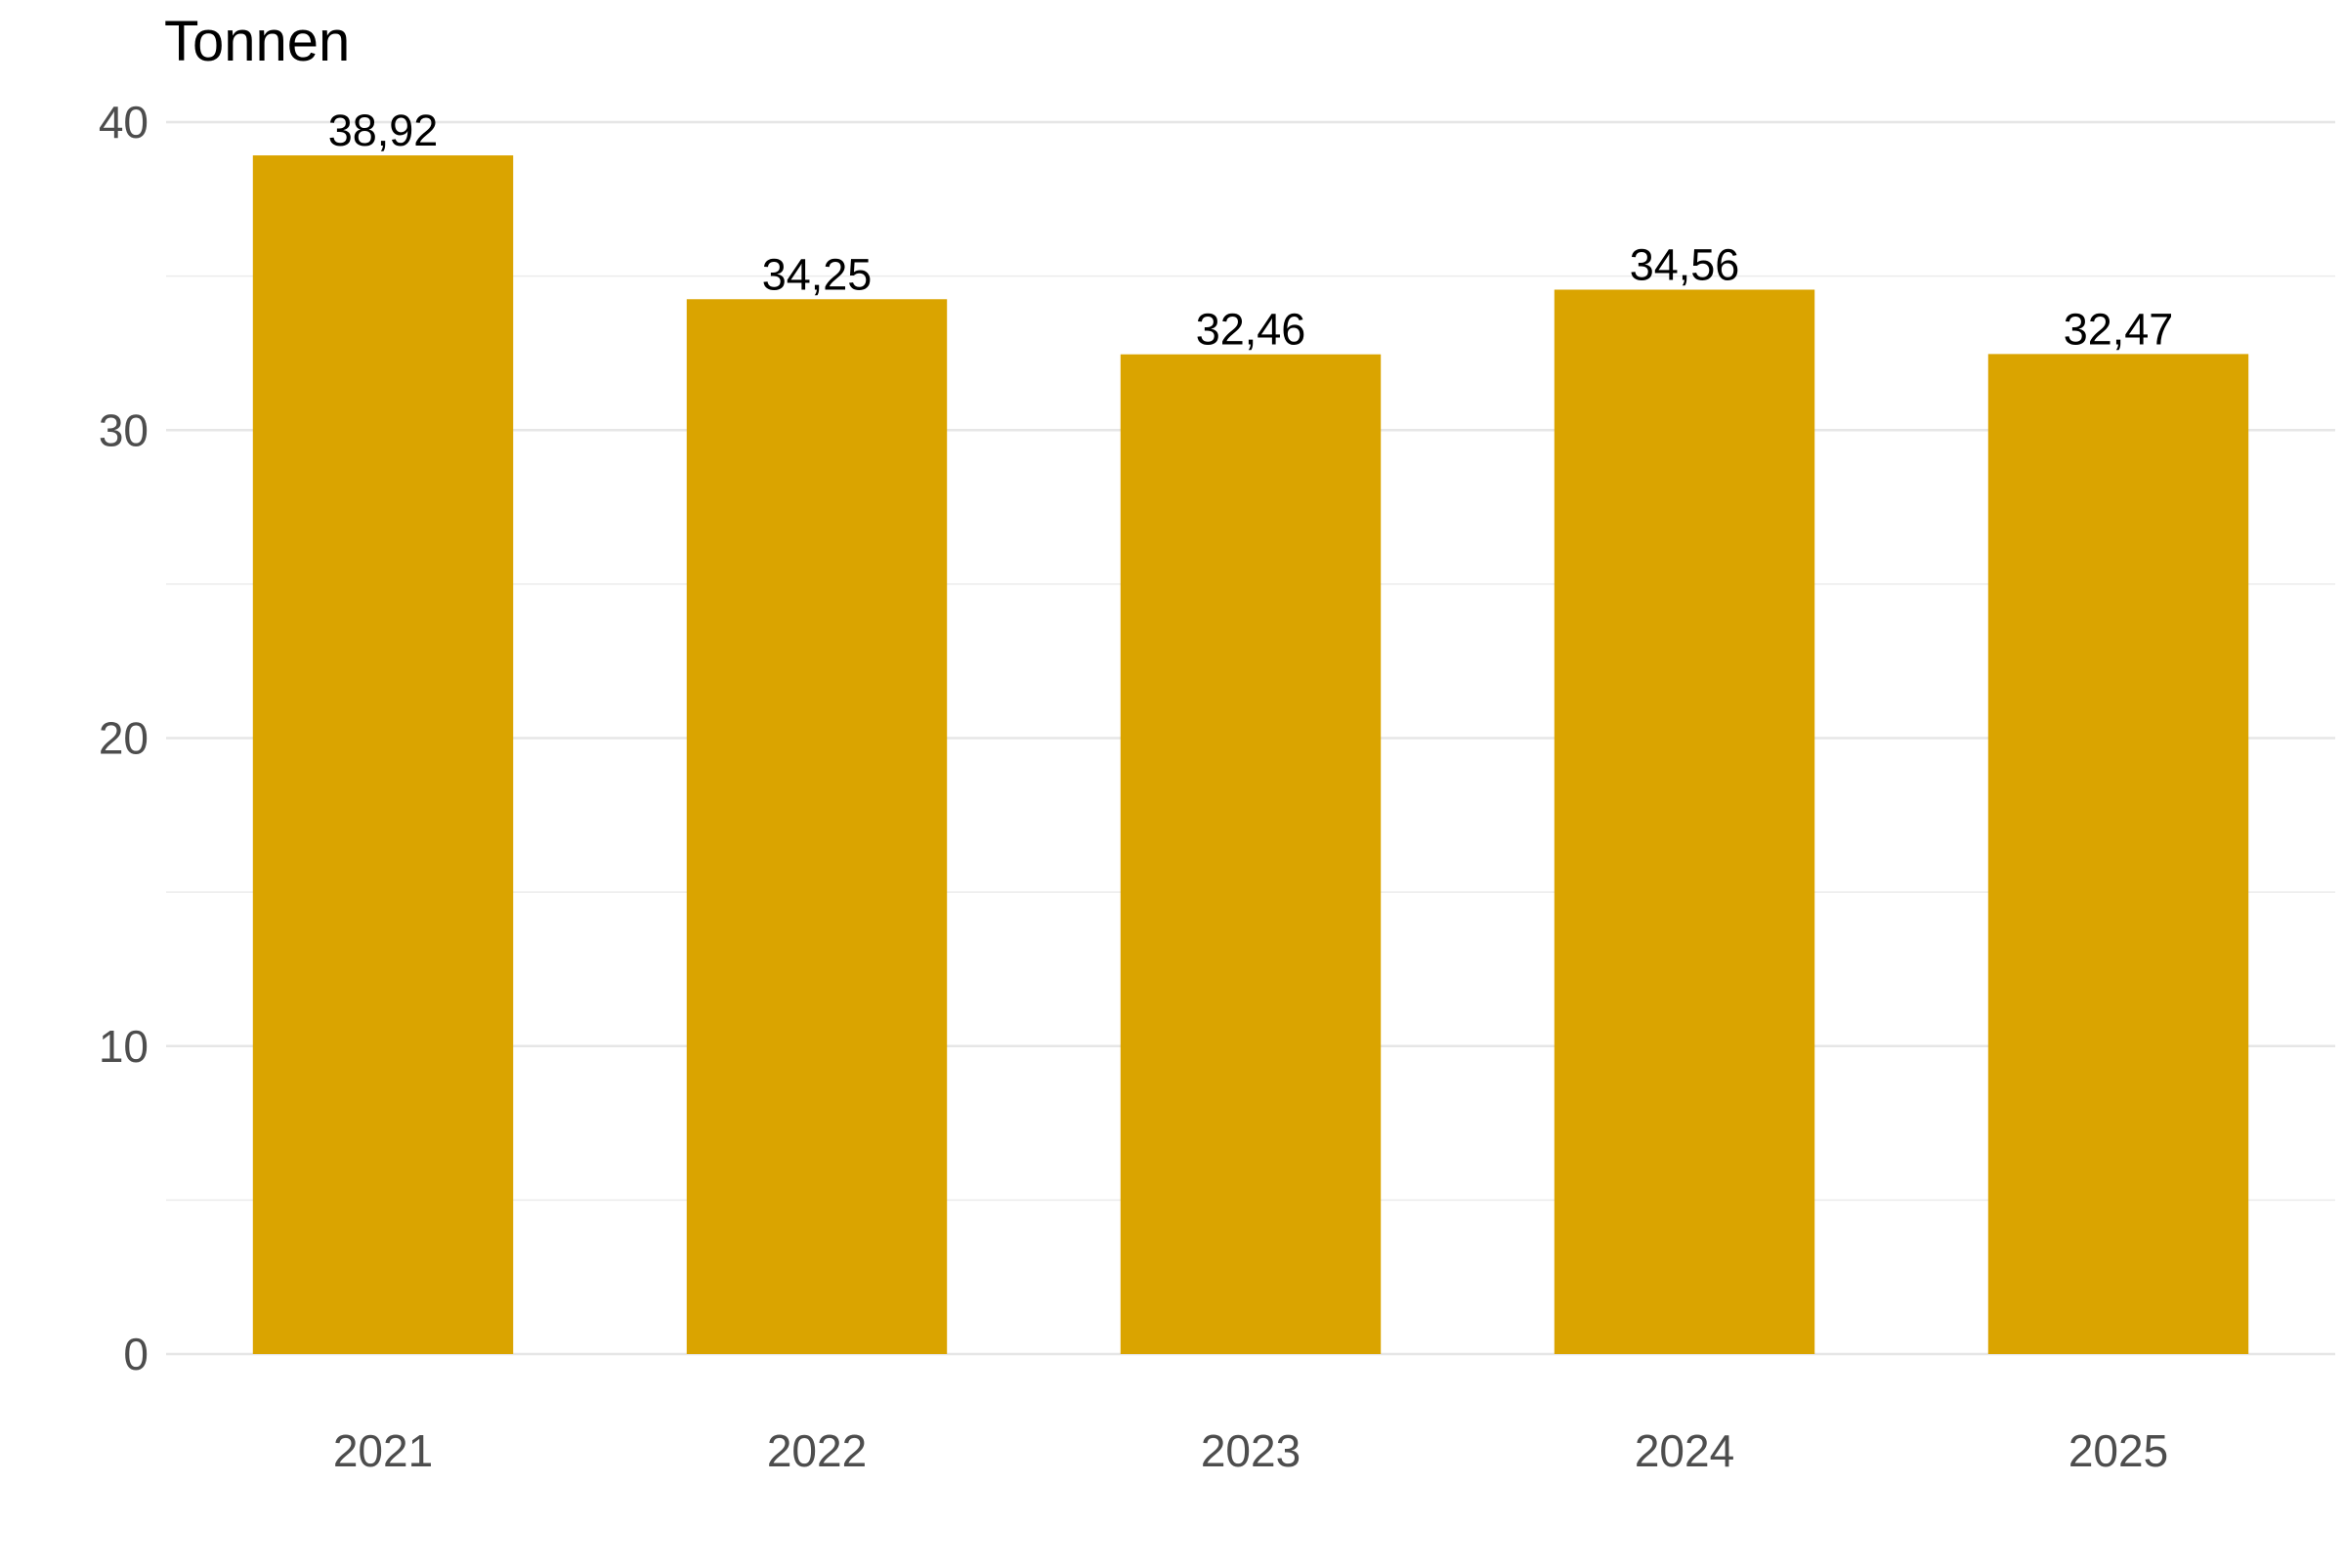 The image size is (2345, 1568). What do you see at coordinates (2118, 1450) in the screenshot?
I see `x-tick-label: 2025` at bounding box center [2118, 1450].